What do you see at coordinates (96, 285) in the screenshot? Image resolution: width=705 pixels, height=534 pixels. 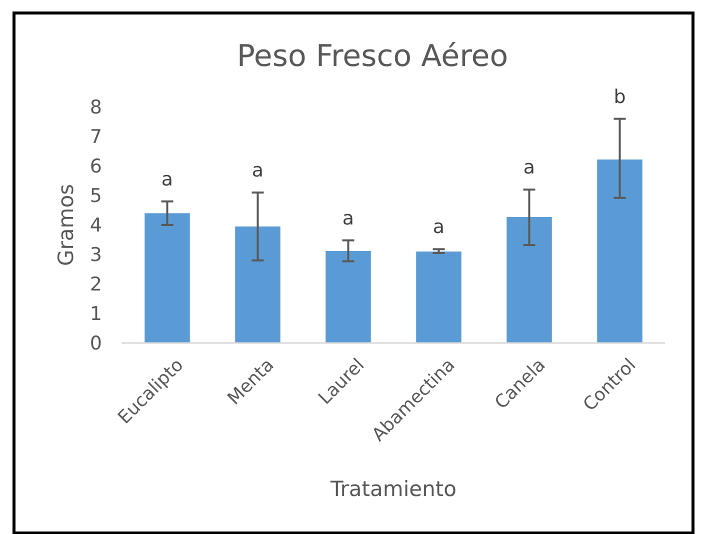 I see `y-tick-label: 2` at bounding box center [96, 285].